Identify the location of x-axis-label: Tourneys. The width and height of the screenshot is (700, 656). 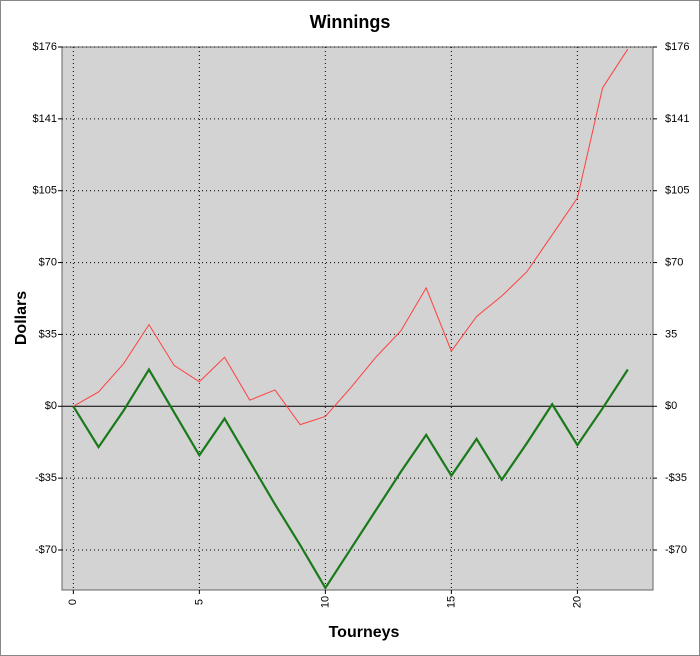
(364, 632).